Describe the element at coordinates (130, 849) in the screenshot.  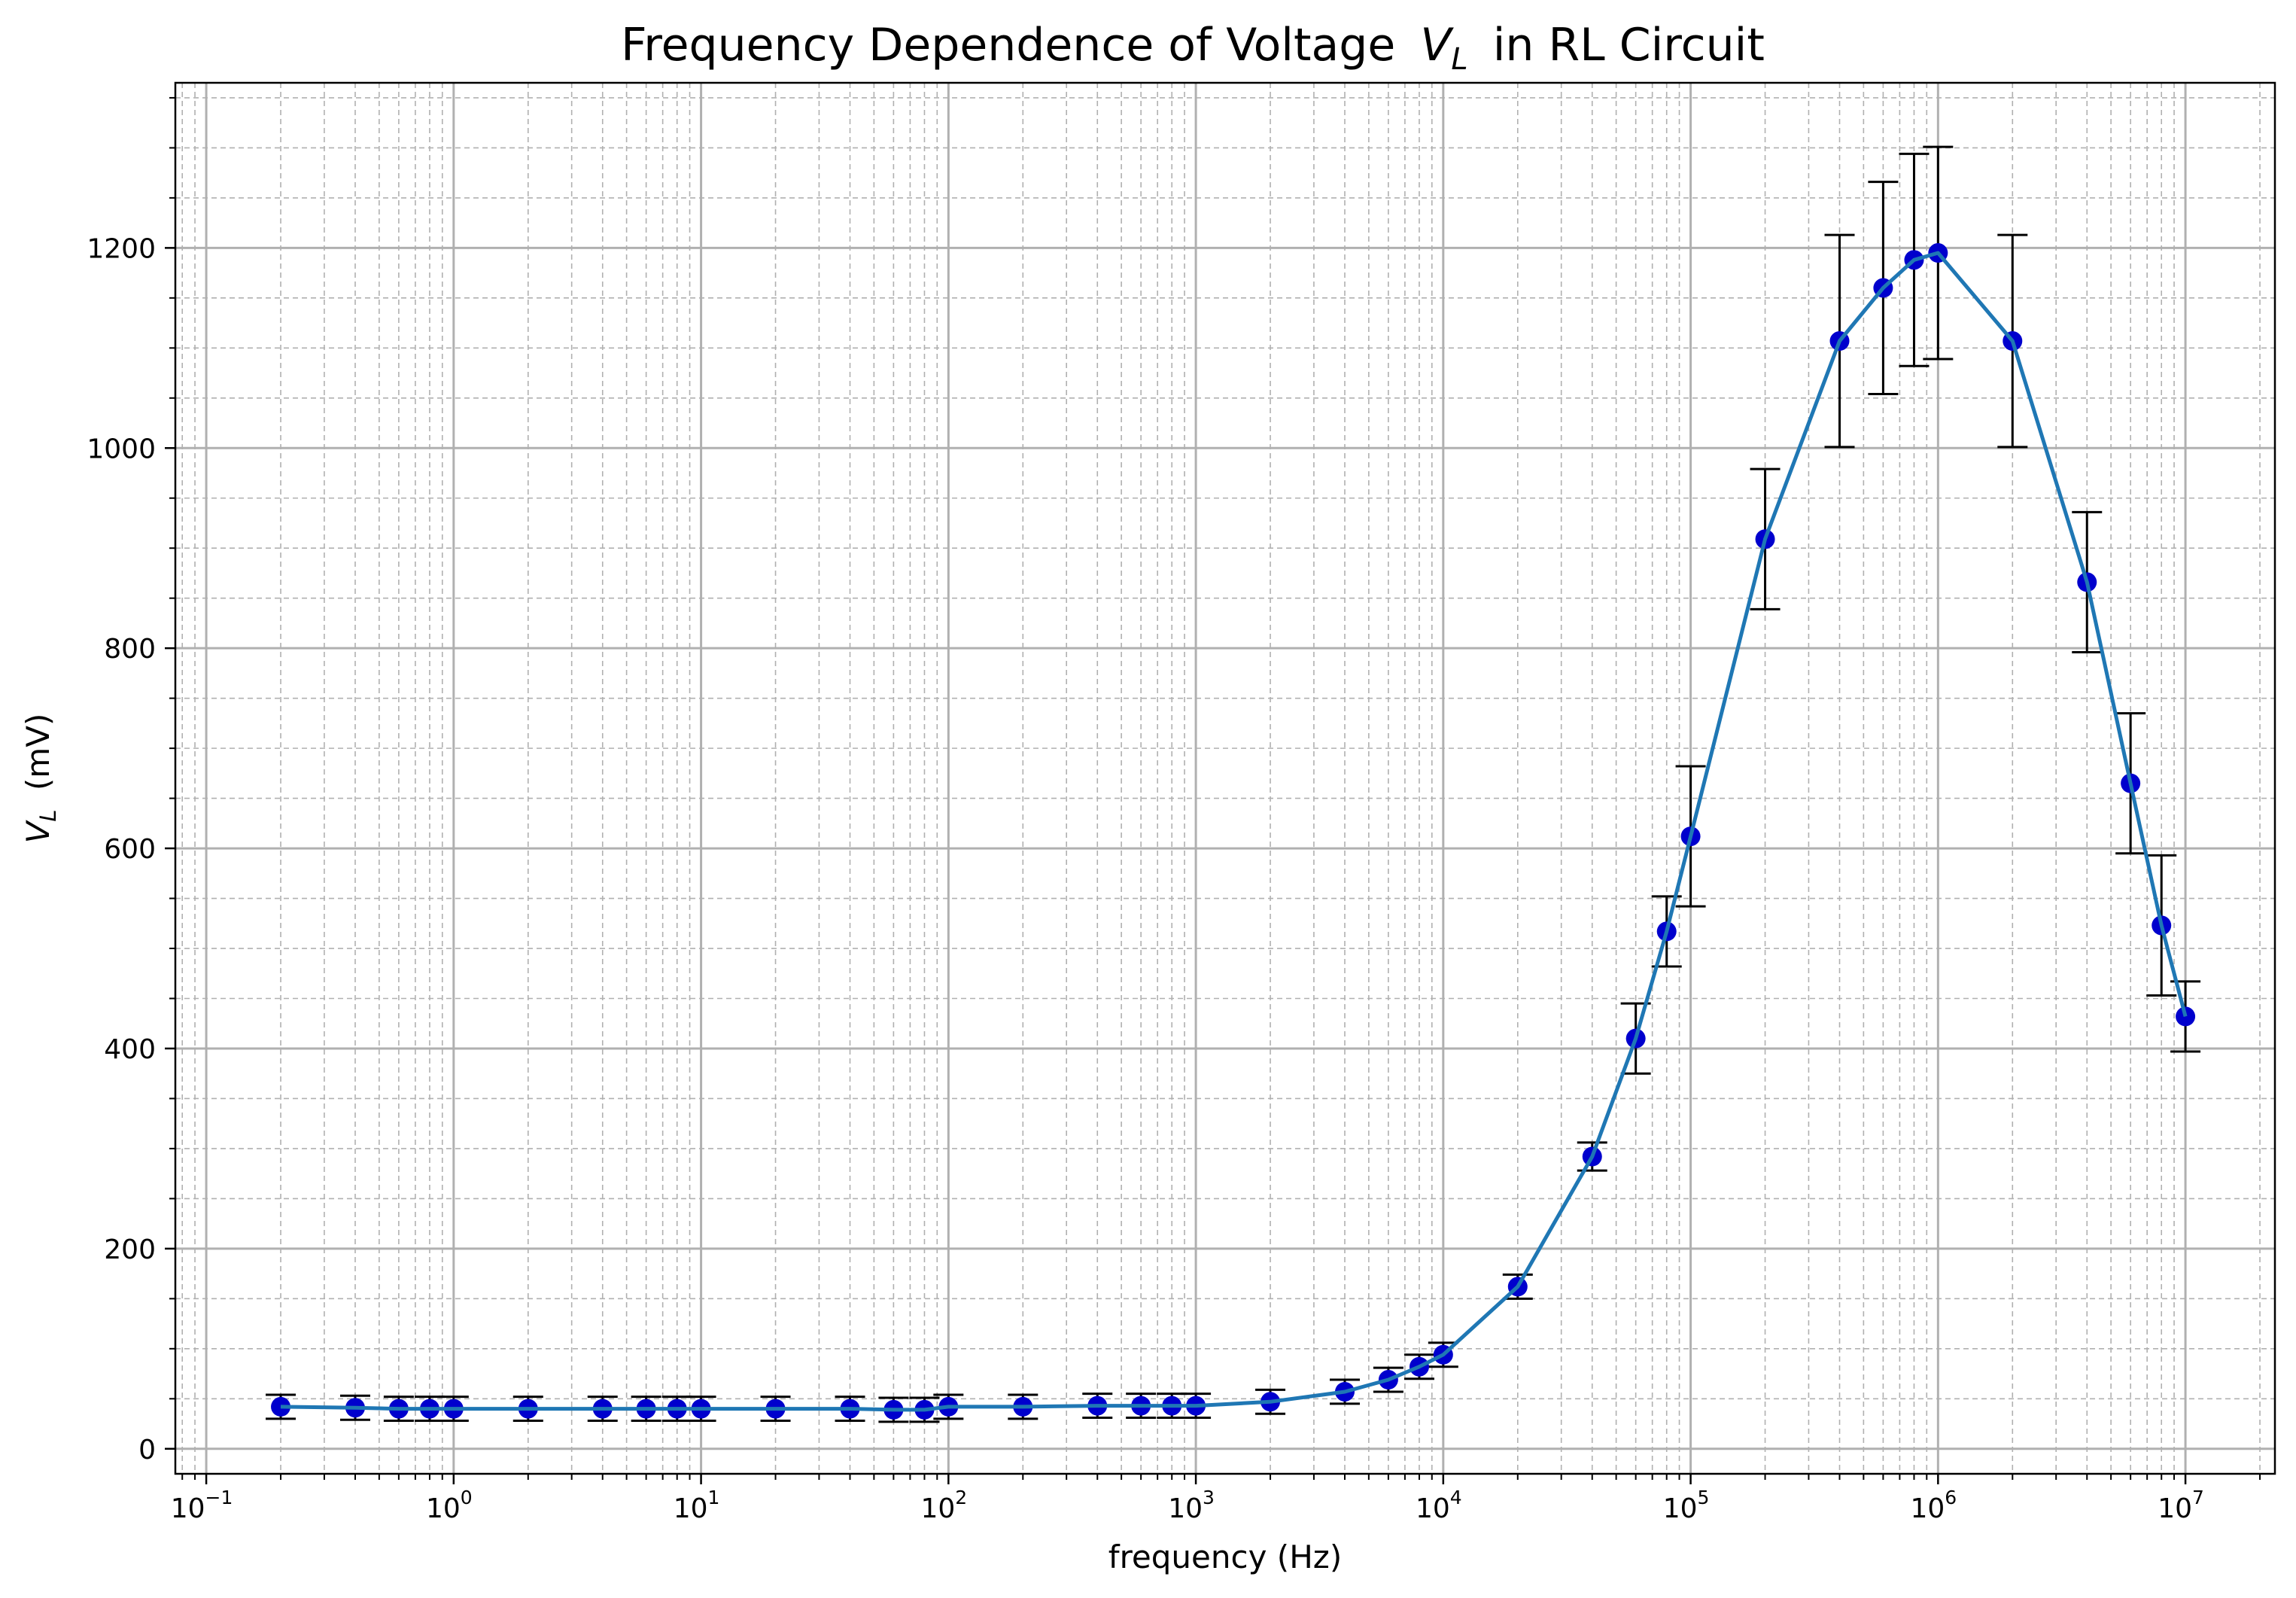
I see `y-tick-label: 600` at that location.